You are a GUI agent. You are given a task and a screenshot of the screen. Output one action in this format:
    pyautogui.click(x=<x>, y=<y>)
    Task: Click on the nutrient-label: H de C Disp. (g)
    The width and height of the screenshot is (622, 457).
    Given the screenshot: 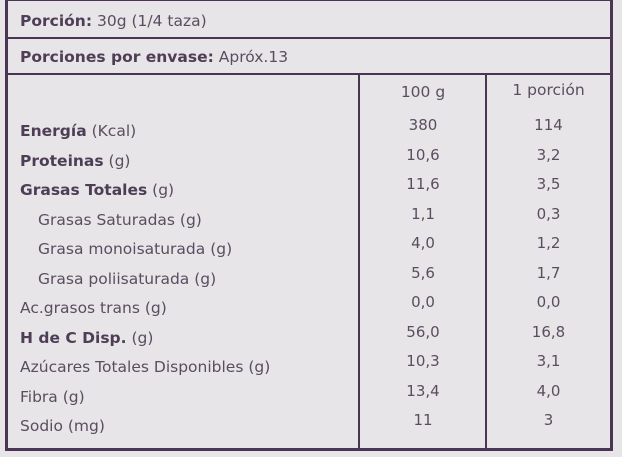 What is the action you would take?
    pyautogui.click(x=86, y=338)
    